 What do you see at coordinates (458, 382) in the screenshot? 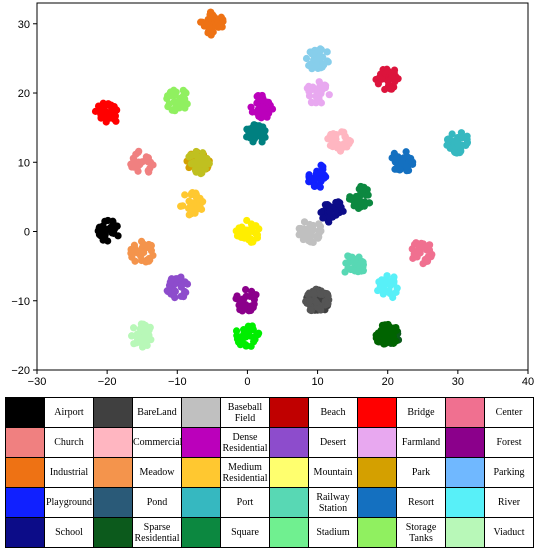
I see `x-tick-label: 30` at bounding box center [458, 382].